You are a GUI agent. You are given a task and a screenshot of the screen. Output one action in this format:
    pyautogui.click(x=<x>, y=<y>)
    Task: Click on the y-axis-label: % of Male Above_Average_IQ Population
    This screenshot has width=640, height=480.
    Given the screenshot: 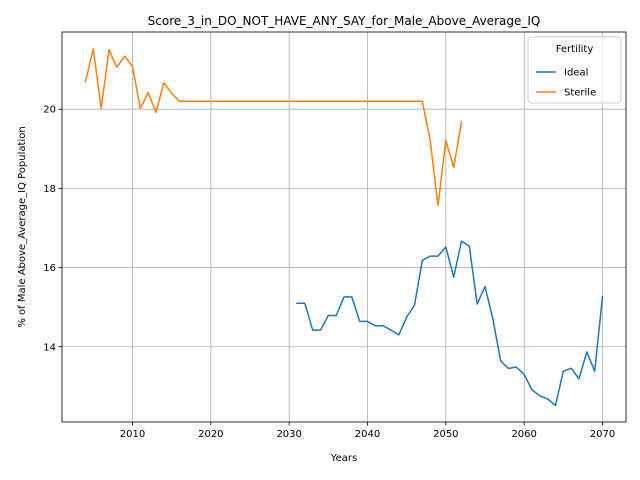 What is the action you would take?
    pyautogui.click(x=22, y=226)
    